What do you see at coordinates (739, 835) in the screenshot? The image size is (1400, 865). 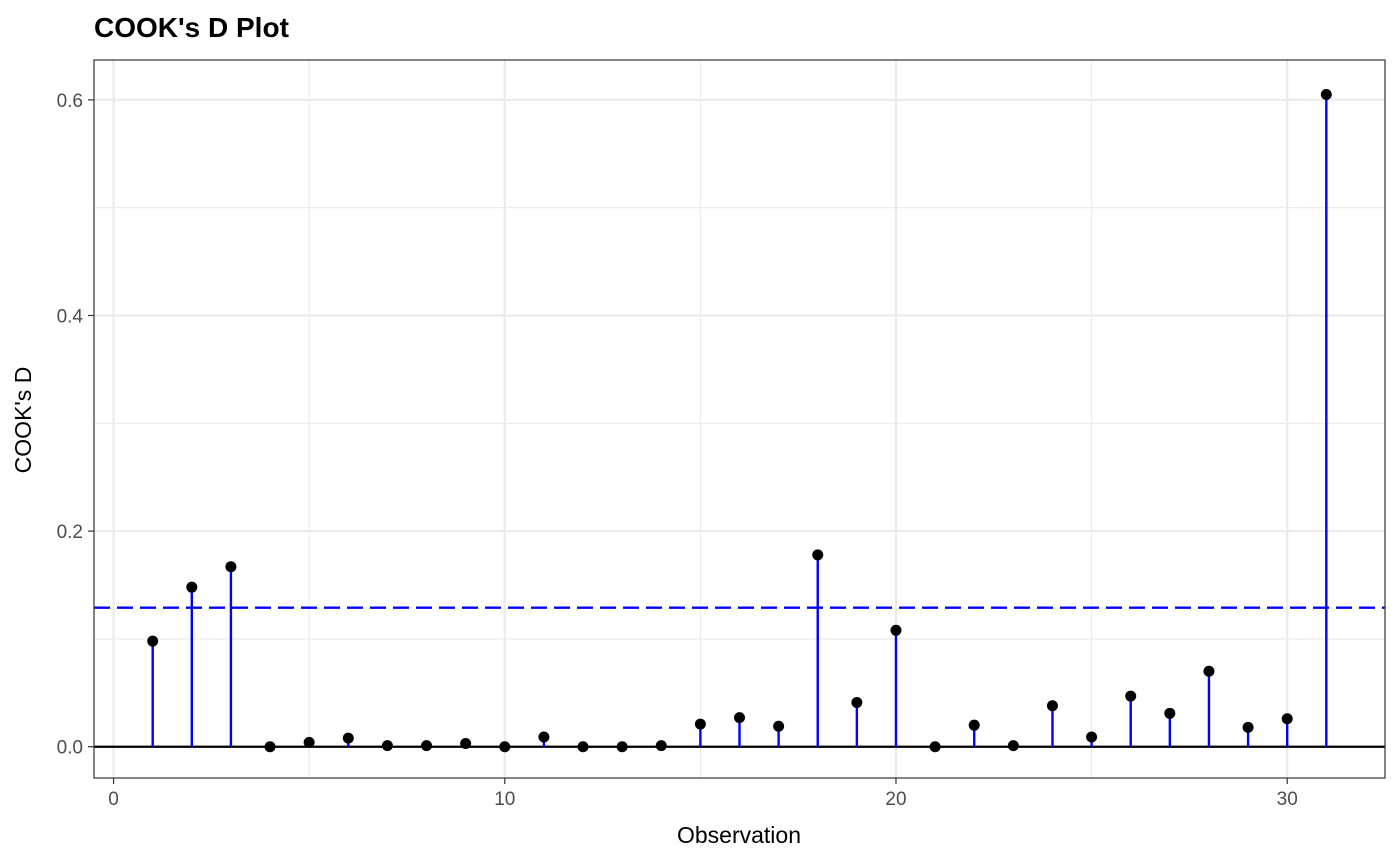 I see `x-axis-label: Observation` at bounding box center [739, 835].